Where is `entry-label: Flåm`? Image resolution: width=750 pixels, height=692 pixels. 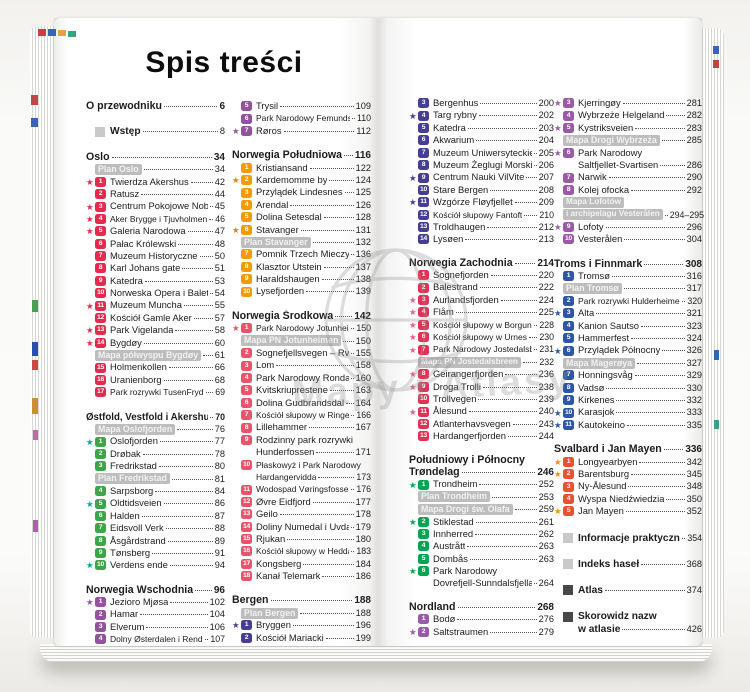
entry-label: Flåm is located at coordinates (443, 312).